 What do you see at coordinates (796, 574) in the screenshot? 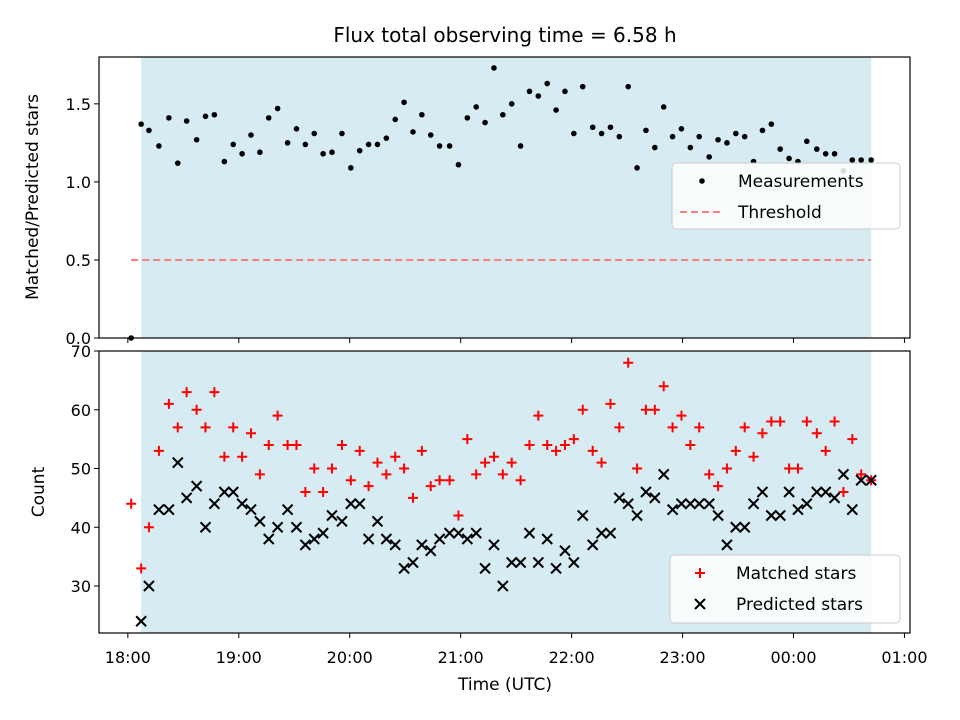
I see `matched-stars-legend-label: Matched stars` at bounding box center [796, 574].